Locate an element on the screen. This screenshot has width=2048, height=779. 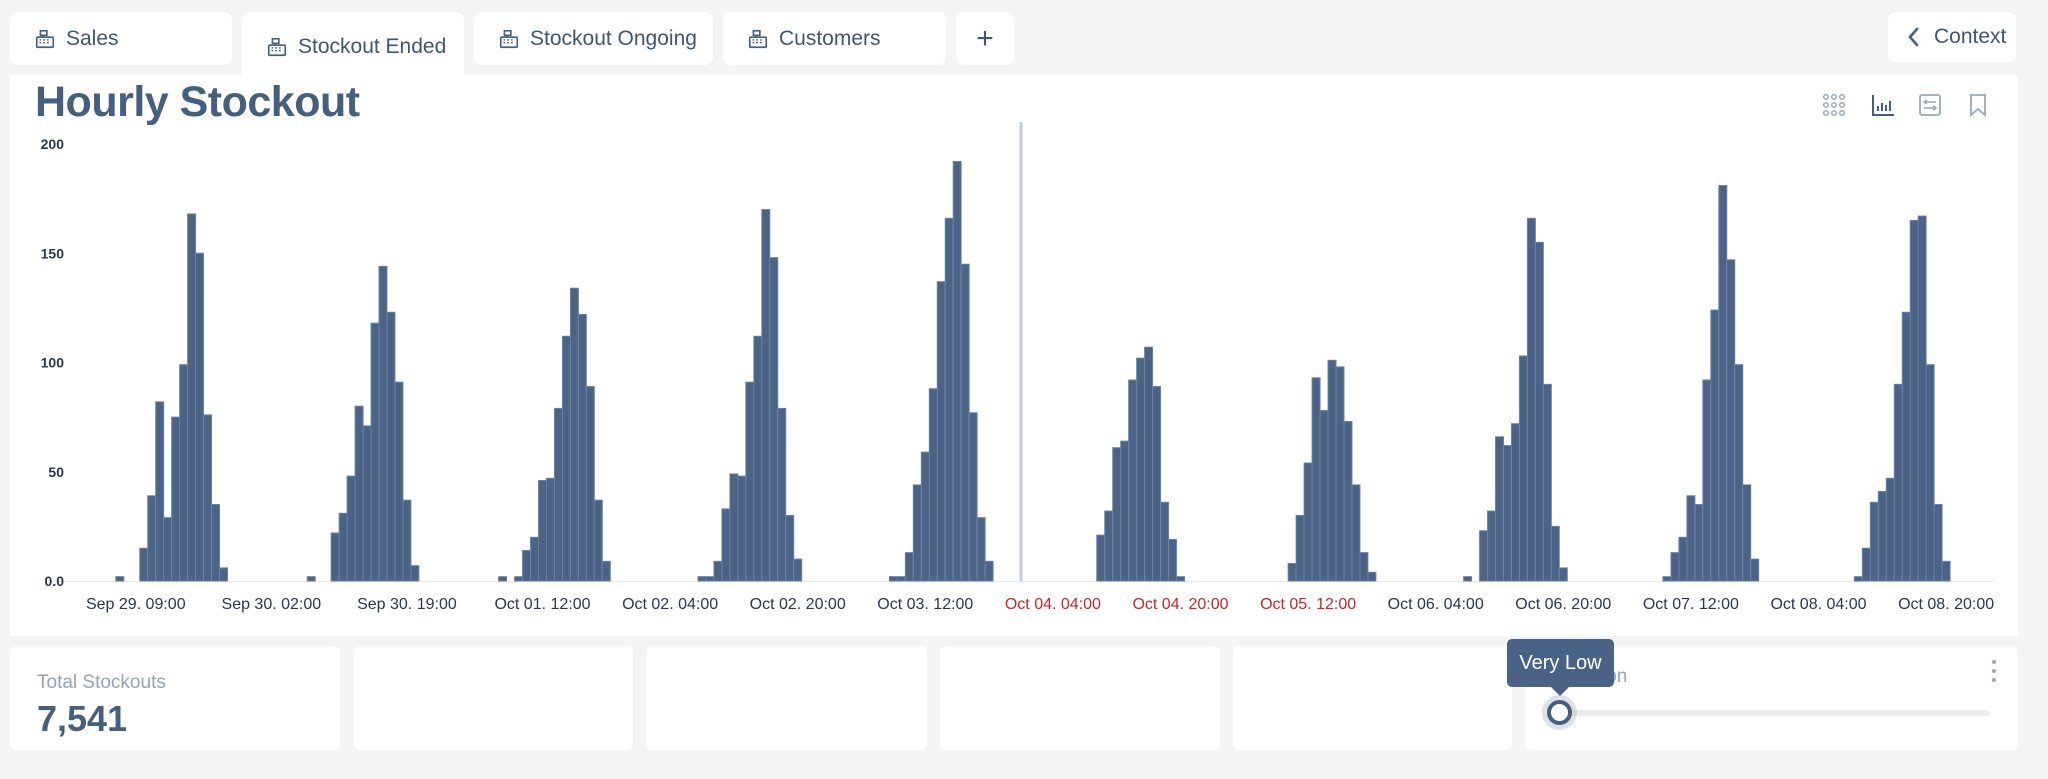
x-tick-label: Oct 04. 04:00 is located at coordinates (1053, 604).